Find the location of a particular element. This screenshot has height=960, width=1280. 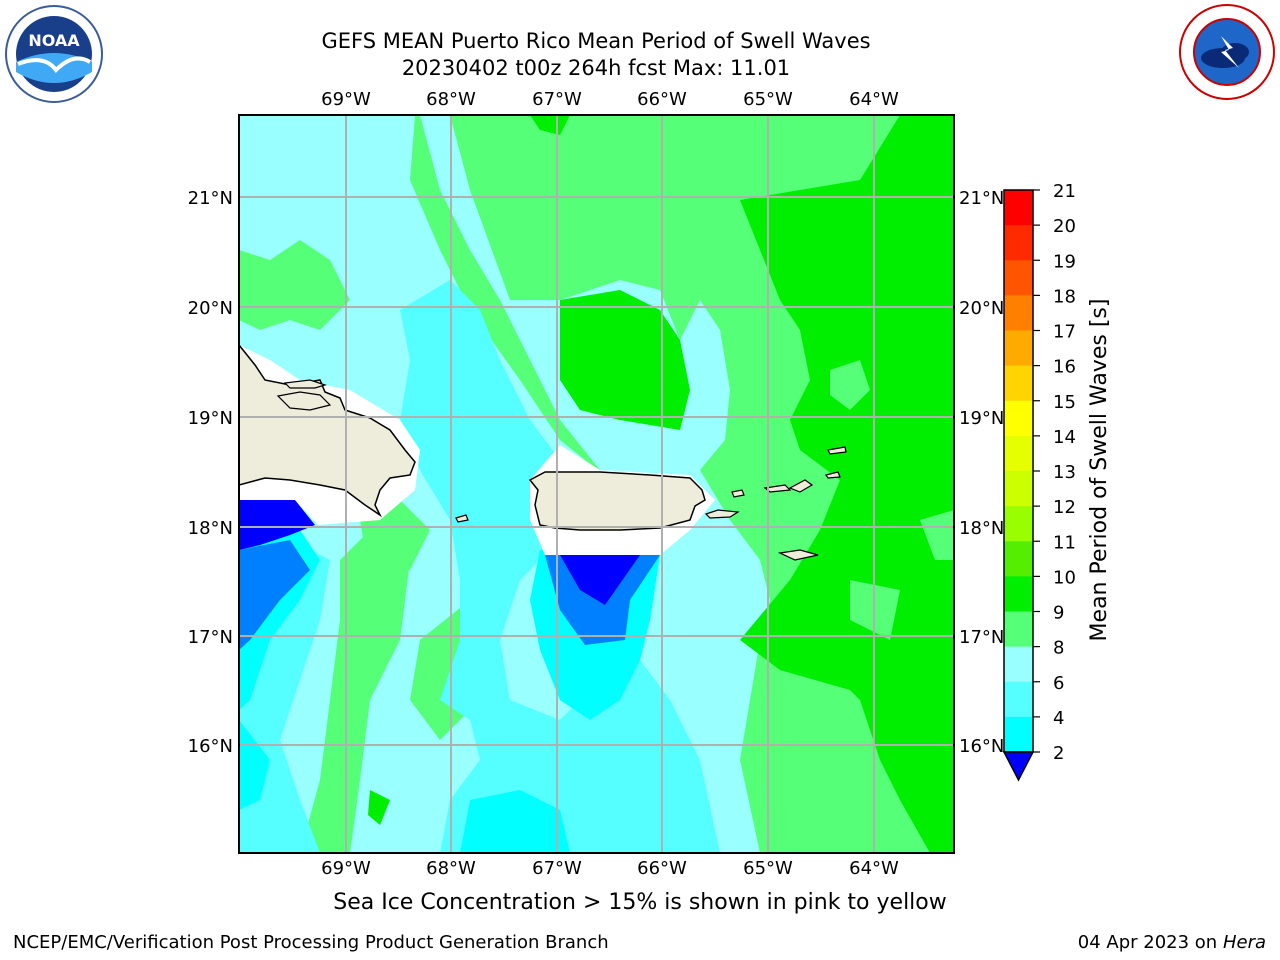

date-text: 04 Apr 2023 on is located at coordinates (1147, 942).